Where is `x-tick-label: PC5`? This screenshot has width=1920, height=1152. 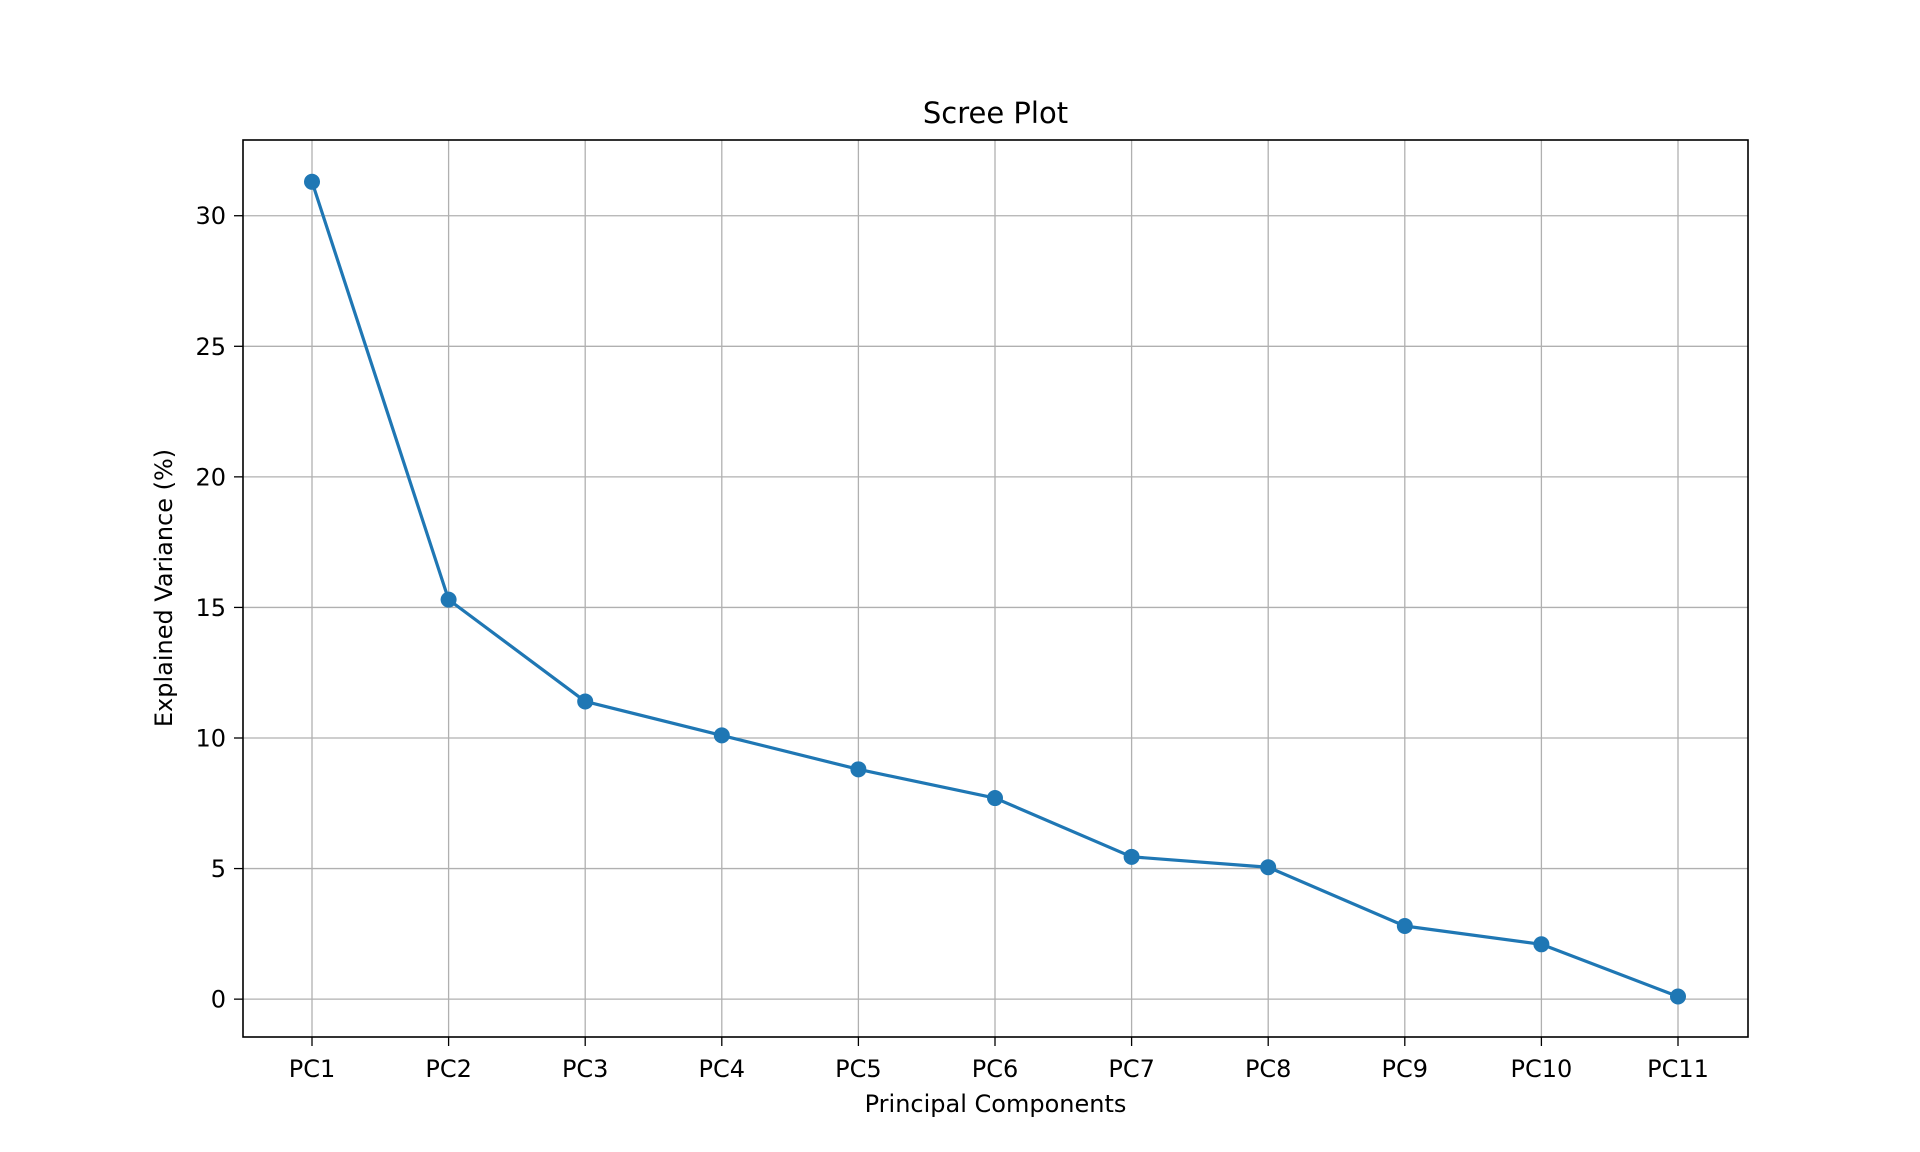 x-tick-label: PC5 is located at coordinates (858, 1069).